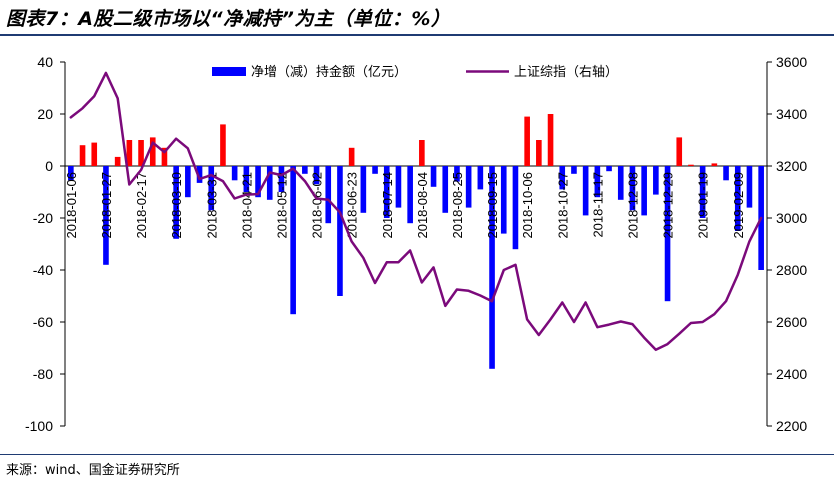 This screenshot has height=486, width=834. What do you see at coordinates (39, 426) in the screenshot?
I see `left-axis-tick-label: -100` at bounding box center [39, 426].